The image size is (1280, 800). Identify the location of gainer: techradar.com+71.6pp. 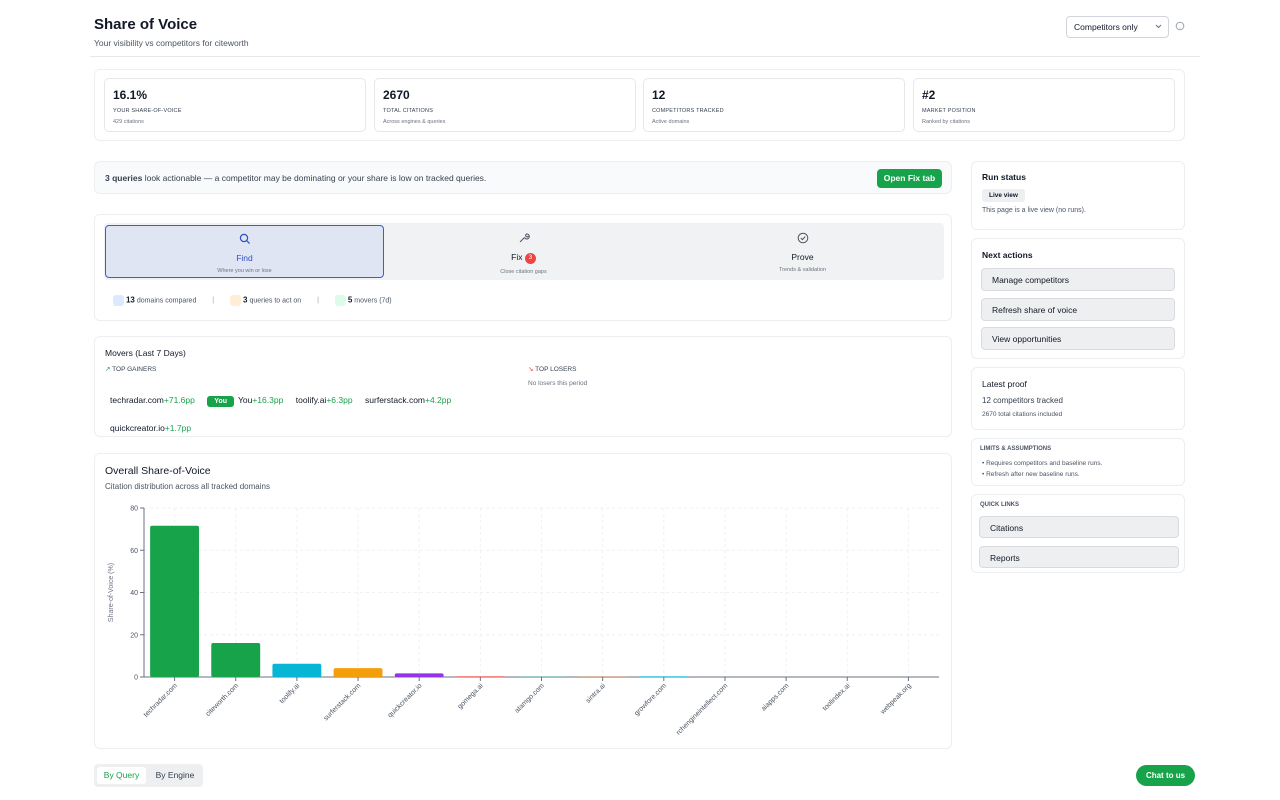
(152, 400).